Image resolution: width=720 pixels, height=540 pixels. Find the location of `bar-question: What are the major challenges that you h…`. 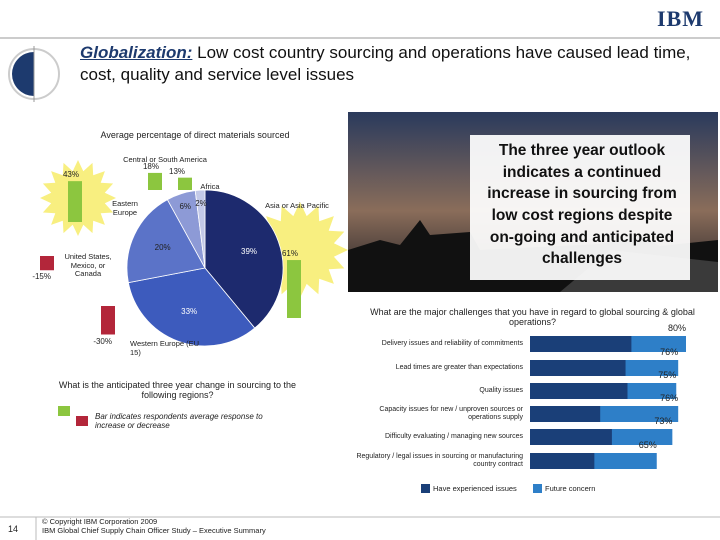

bar-question: What are the major challenges that you h… is located at coordinates (532, 317).